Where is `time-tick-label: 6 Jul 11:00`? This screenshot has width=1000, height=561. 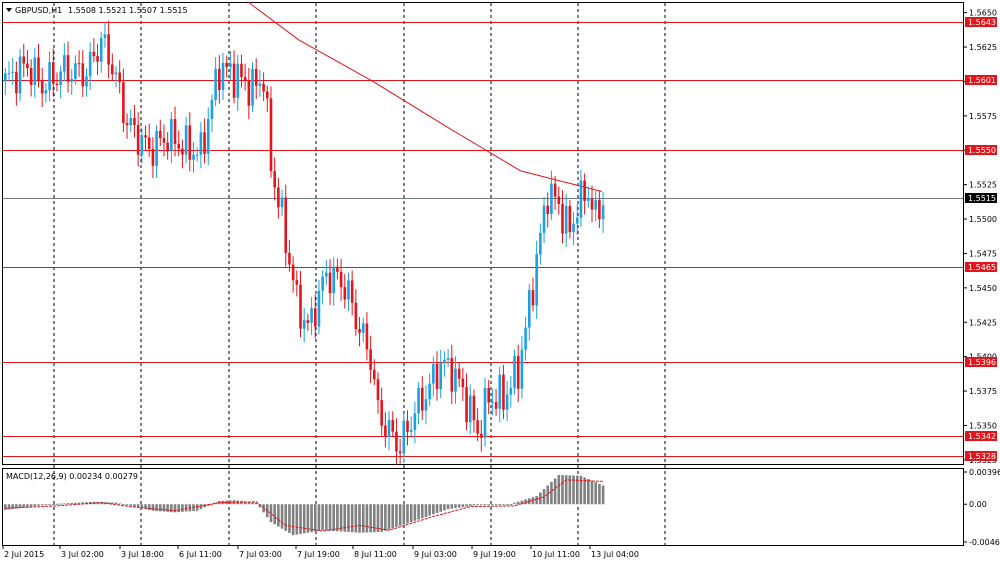
time-tick-label: 6 Jul 11:00 is located at coordinates (200, 554).